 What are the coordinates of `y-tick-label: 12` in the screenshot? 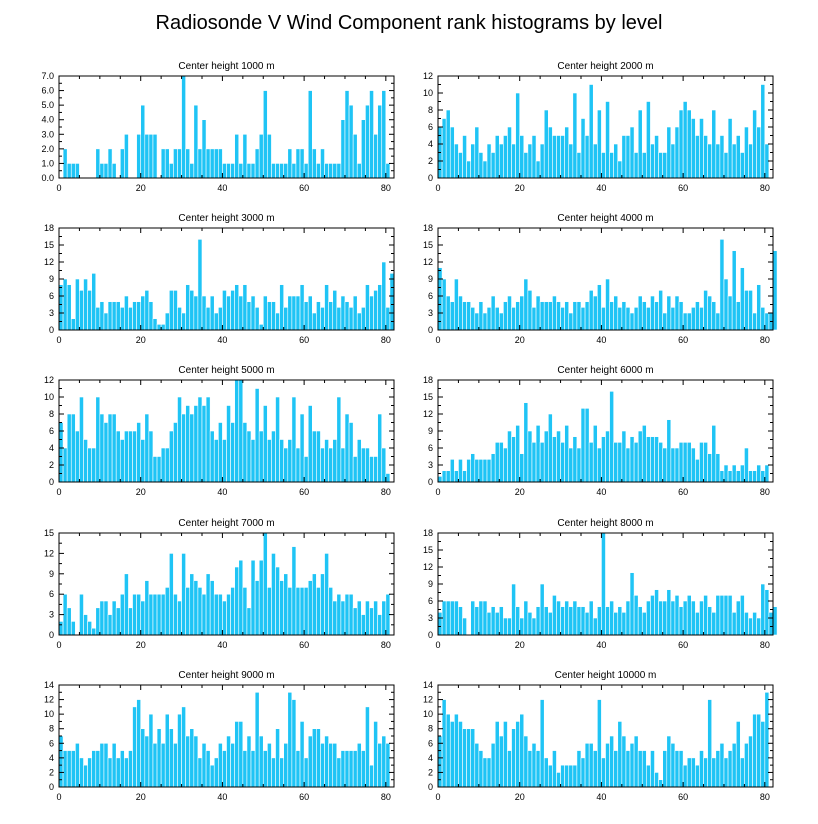 It's located at (428, 567).